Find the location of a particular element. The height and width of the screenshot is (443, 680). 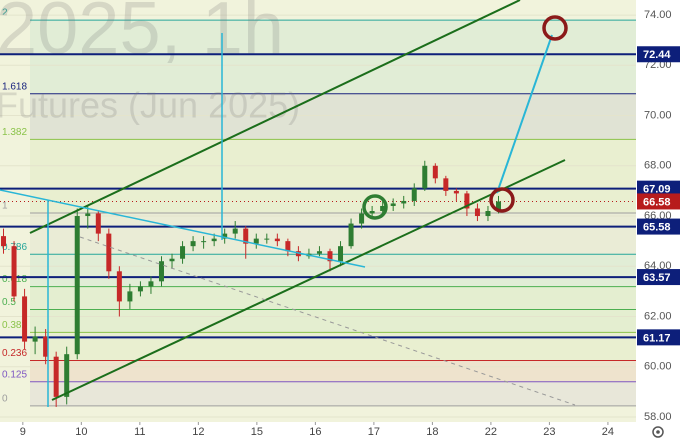

price-tag-label: 65.58 is located at coordinates (657, 227).